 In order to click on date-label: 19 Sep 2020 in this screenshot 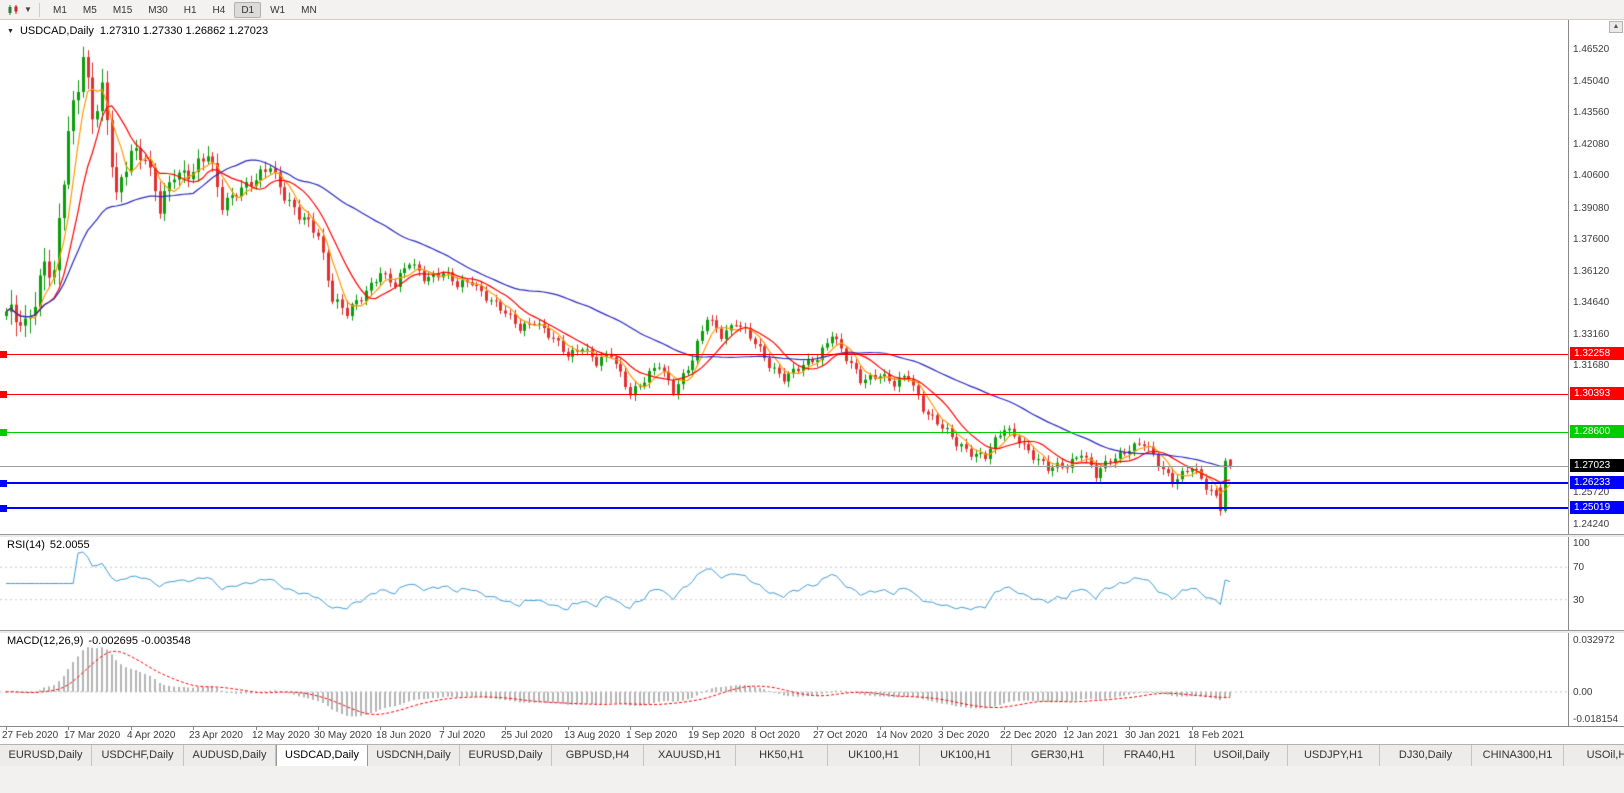, I will do `click(716, 735)`.